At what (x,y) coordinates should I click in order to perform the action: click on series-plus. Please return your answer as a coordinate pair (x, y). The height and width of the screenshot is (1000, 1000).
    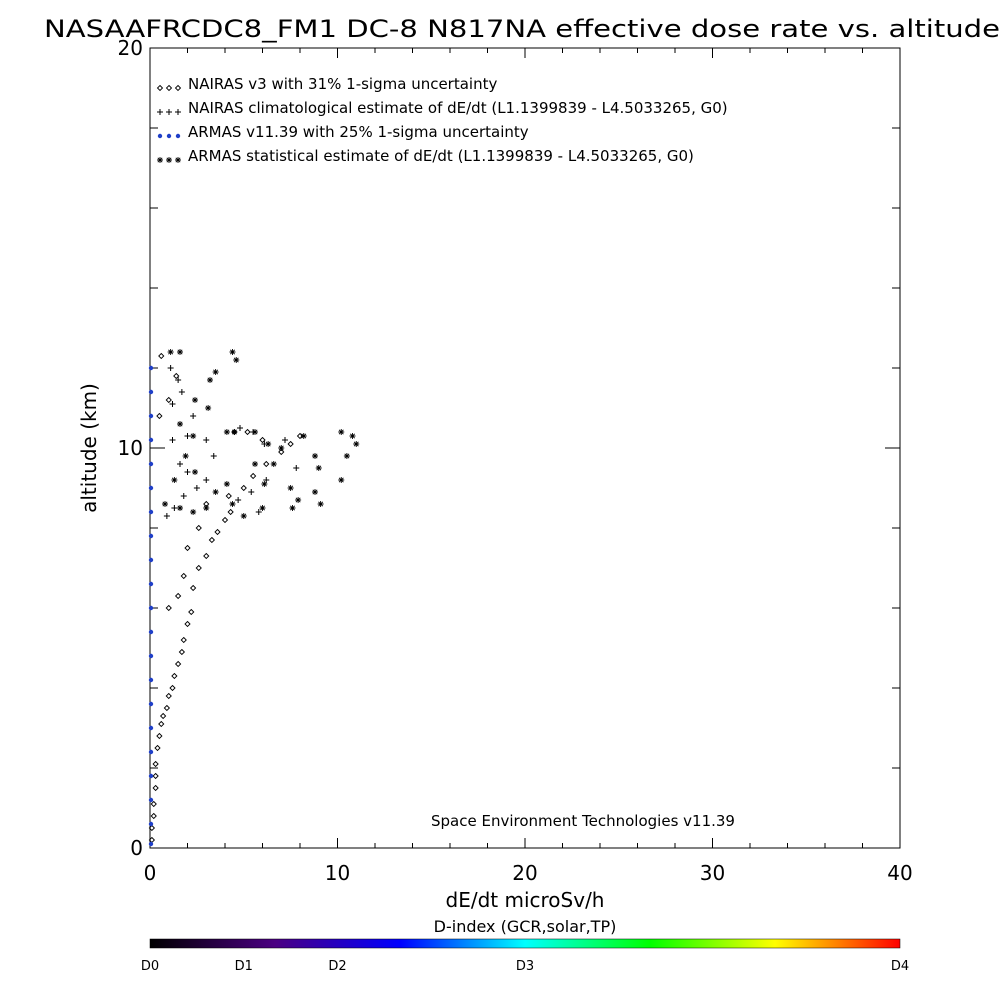
    Looking at the image, I should click on (231, 442).